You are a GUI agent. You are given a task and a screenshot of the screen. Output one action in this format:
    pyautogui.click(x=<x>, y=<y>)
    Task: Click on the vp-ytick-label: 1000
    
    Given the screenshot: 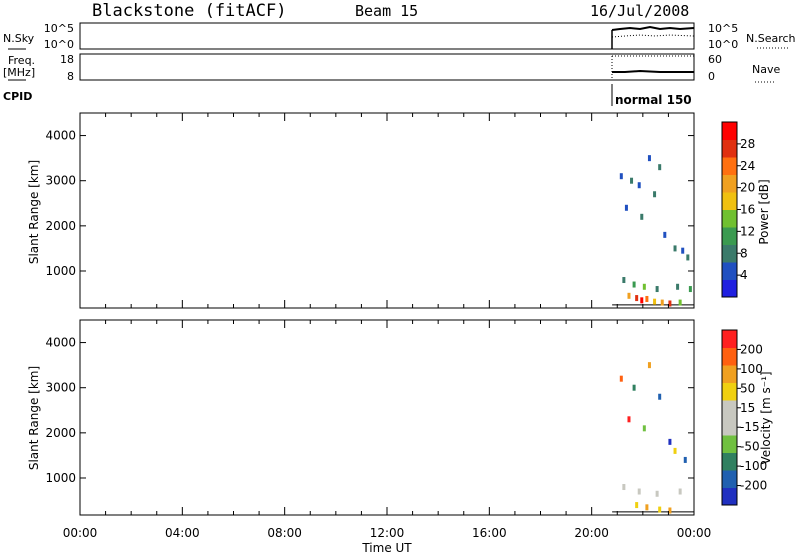 What is the action you would take?
    pyautogui.click(x=60, y=478)
    